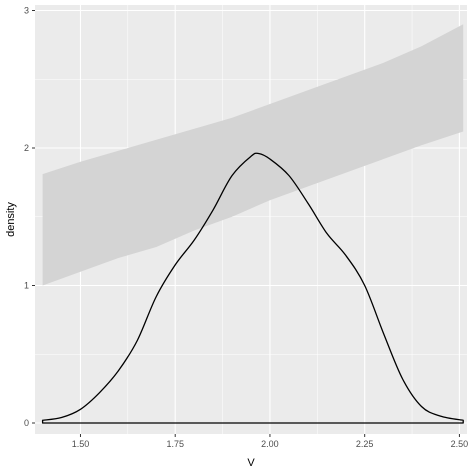 The width and height of the screenshot is (474, 474). What do you see at coordinates (26, 286) in the screenshot?
I see `y-tick-label: 1` at bounding box center [26, 286].